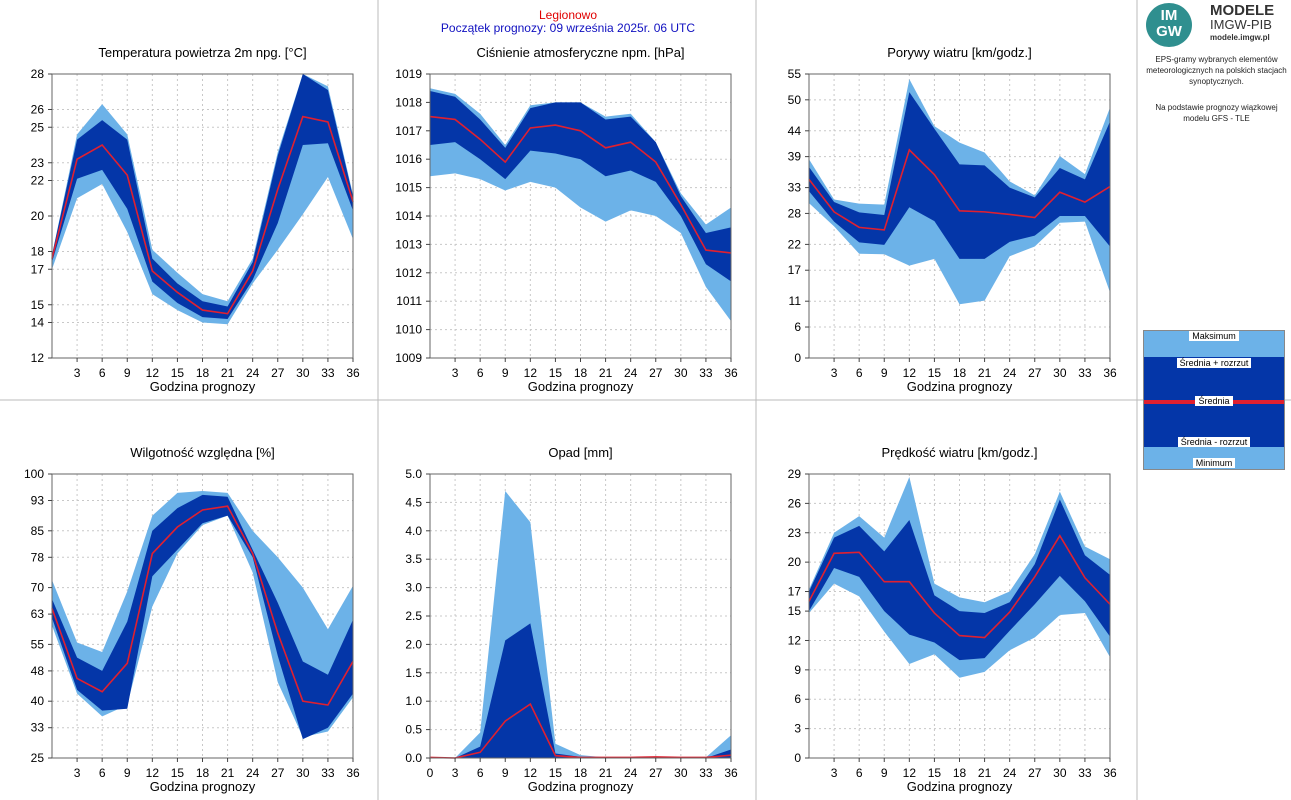  What do you see at coordinates (1214, 442) in the screenshot?
I see `legend-mean-minus-label: Średnia - rozrzut` at bounding box center [1214, 442].